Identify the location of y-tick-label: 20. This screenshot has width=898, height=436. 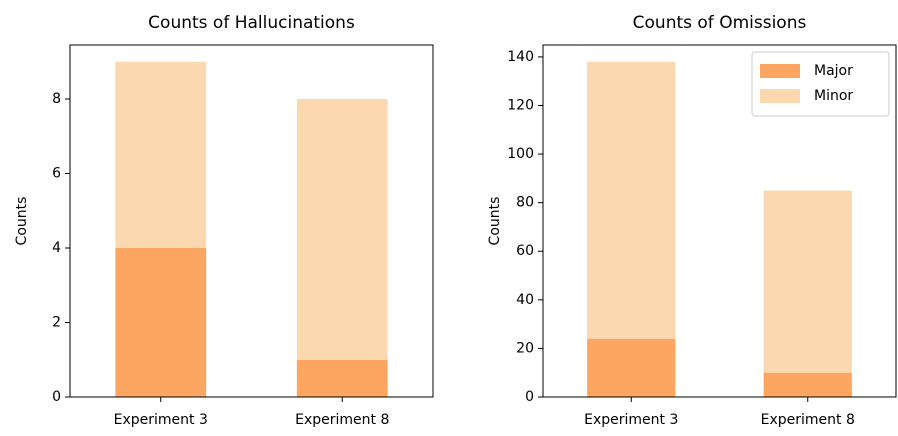
(525, 348).